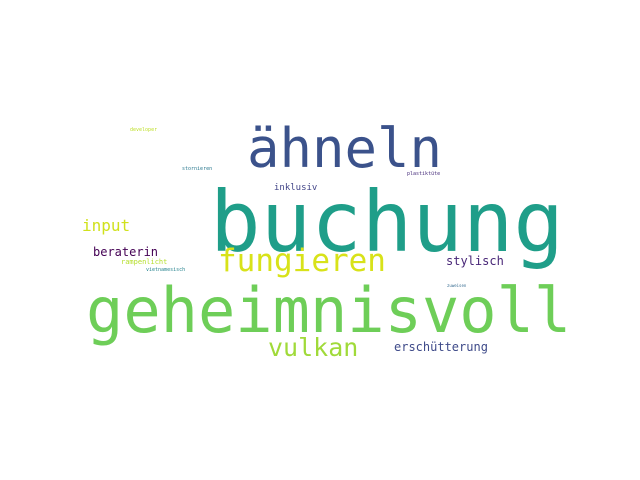 This screenshot has height=480, width=640. I want to click on word-buchung: buchung, so click(387, 222).